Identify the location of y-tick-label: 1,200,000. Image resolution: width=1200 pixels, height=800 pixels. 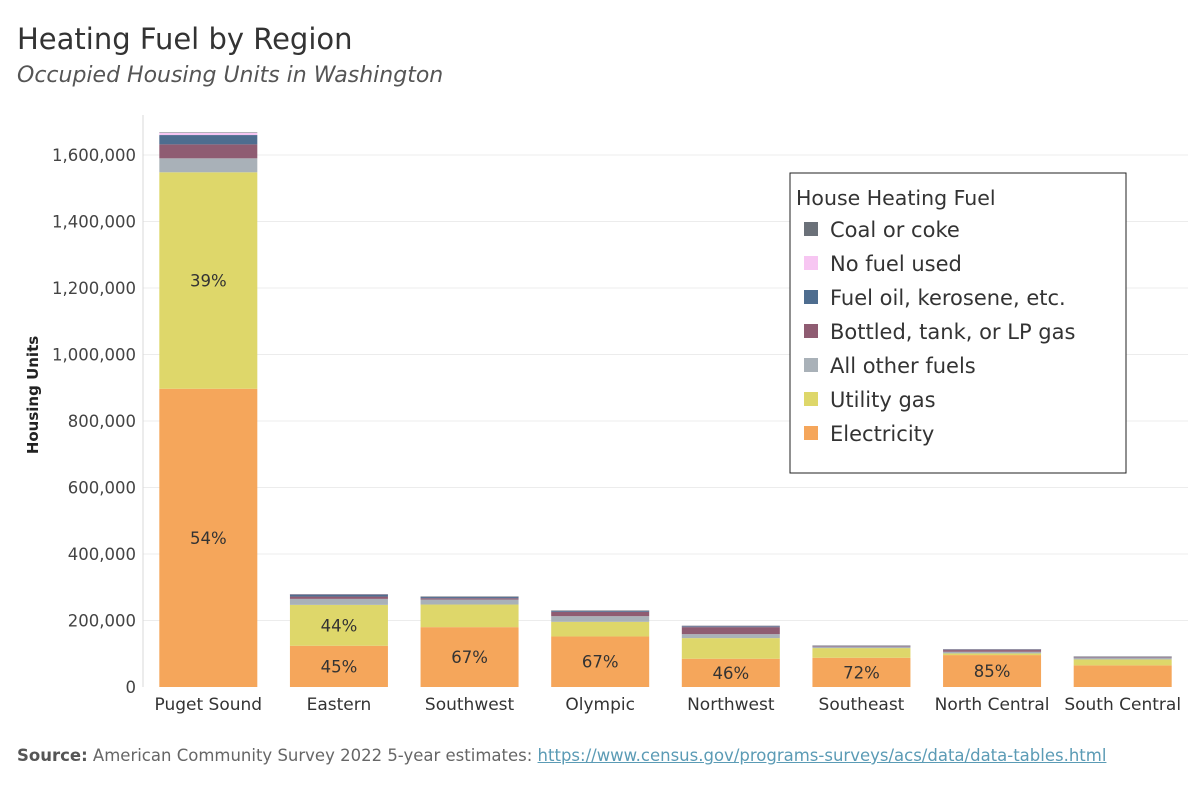
(94, 288).